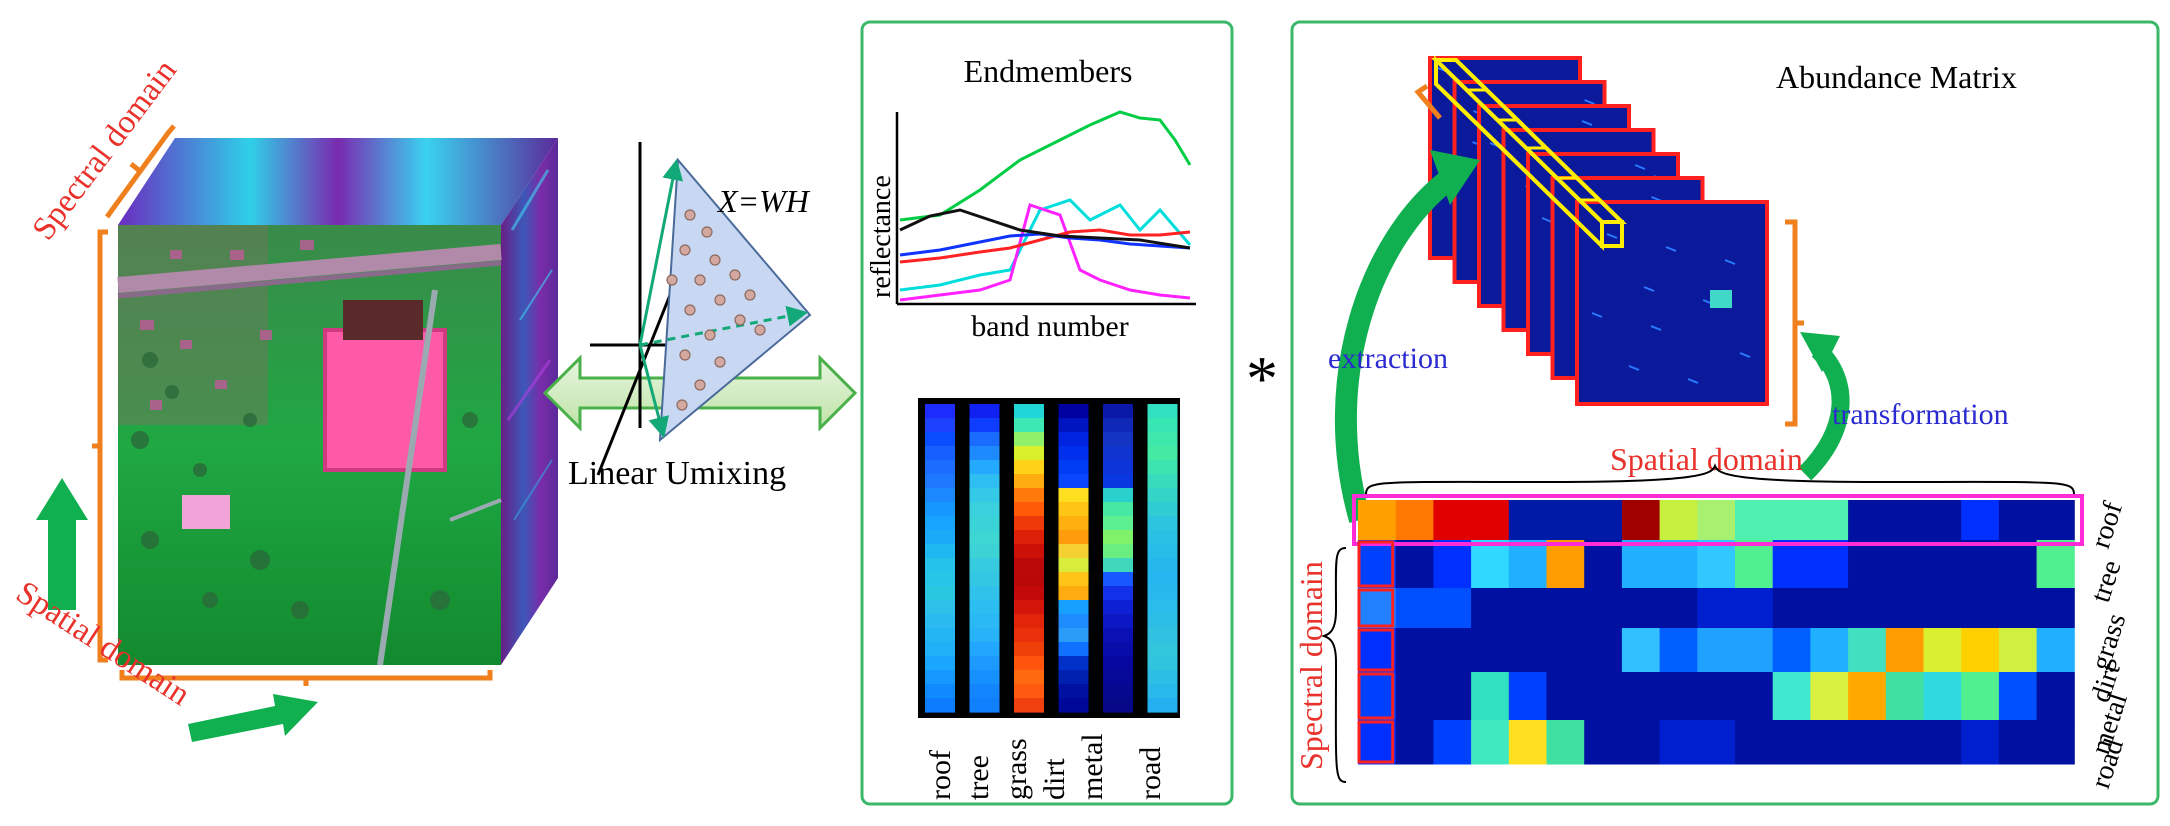 Image resolution: width=2170 pixels, height=826 pixels. What do you see at coordinates (1824, 412) in the screenshot?
I see `transformation-arrow` at bounding box center [1824, 412].